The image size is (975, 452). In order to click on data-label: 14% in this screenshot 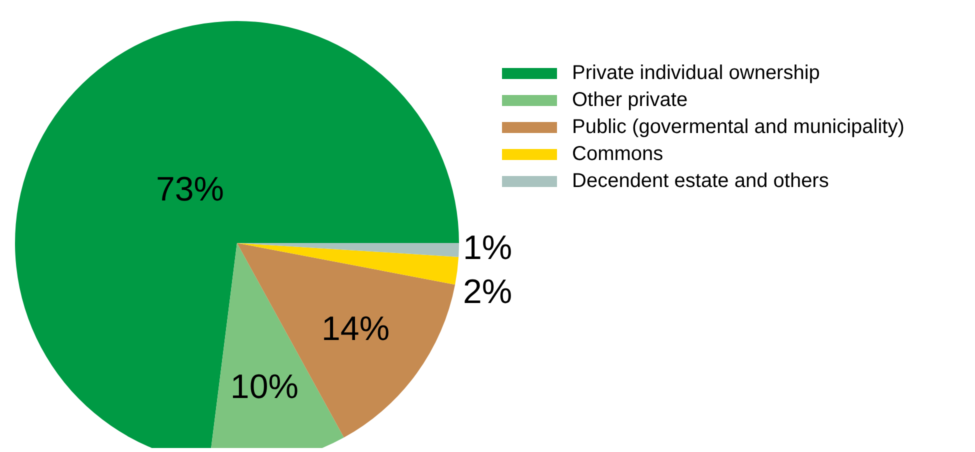, I will do `click(356, 329)`.